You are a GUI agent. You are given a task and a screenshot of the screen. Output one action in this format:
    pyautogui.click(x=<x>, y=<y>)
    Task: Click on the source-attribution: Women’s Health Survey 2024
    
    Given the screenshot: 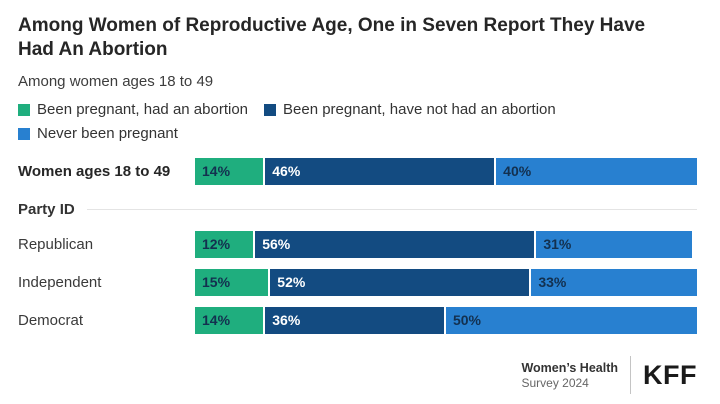 What is the action you would take?
    pyautogui.click(x=569, y=375)
    